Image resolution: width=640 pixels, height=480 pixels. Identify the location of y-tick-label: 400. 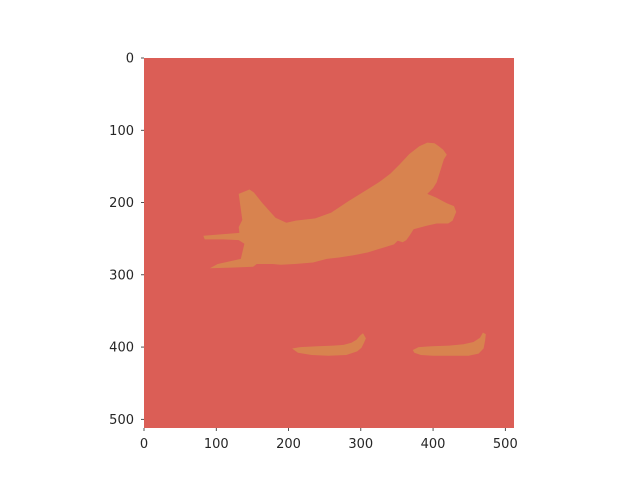
(121, 348).